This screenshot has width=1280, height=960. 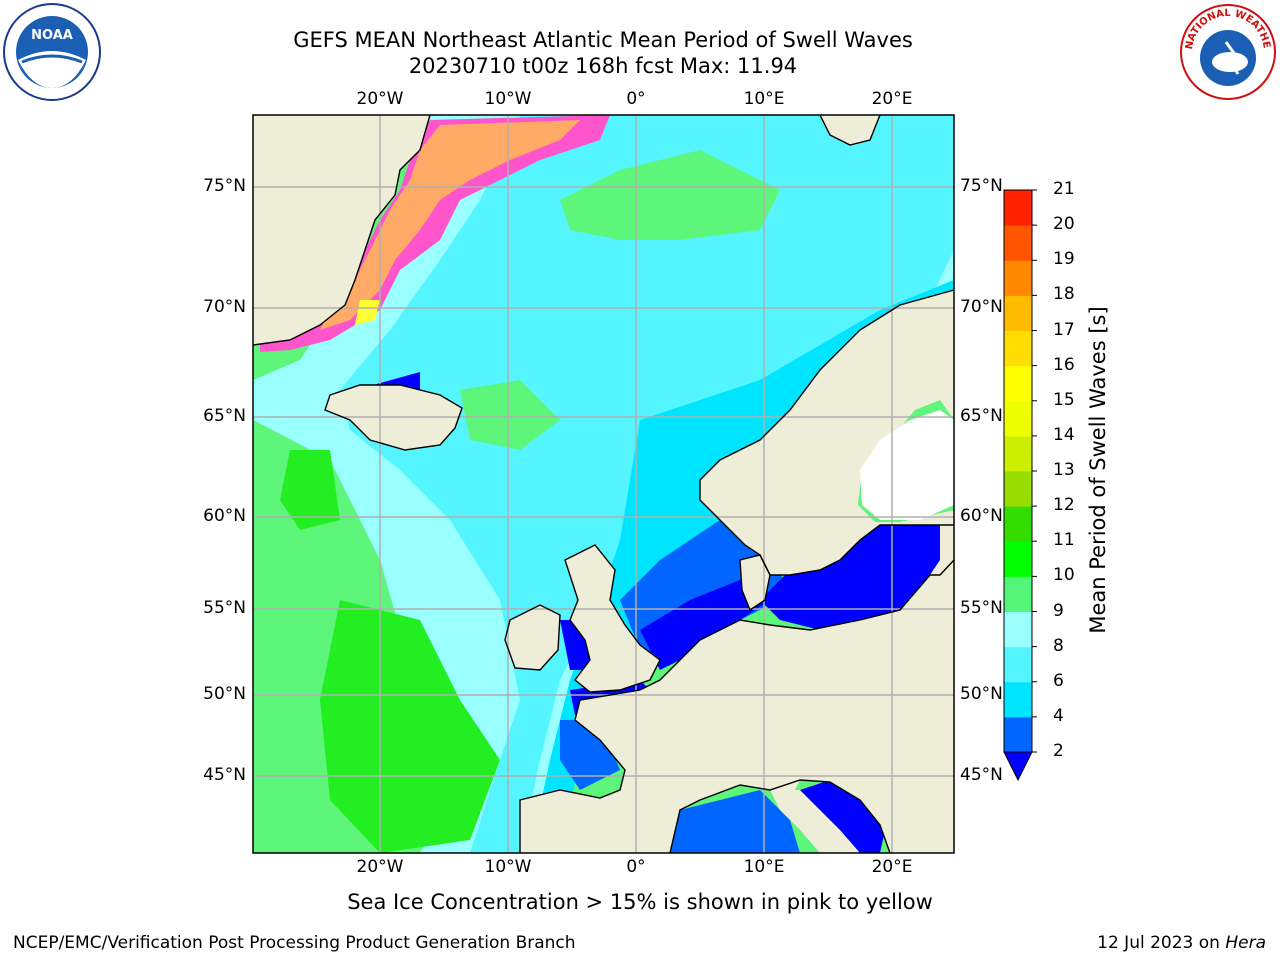 What do you see at coordinates (892, 99) in the screenshot?
I see `lon-label-top-20e: 20°E` at bounding box center [892, 99].